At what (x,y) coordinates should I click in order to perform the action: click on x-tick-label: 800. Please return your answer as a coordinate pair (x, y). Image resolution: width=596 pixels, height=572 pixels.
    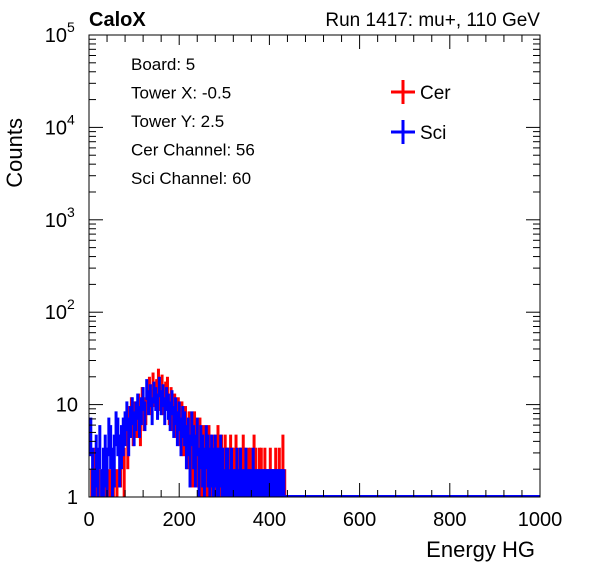
    Looking at the image, I should click on (449, 520).